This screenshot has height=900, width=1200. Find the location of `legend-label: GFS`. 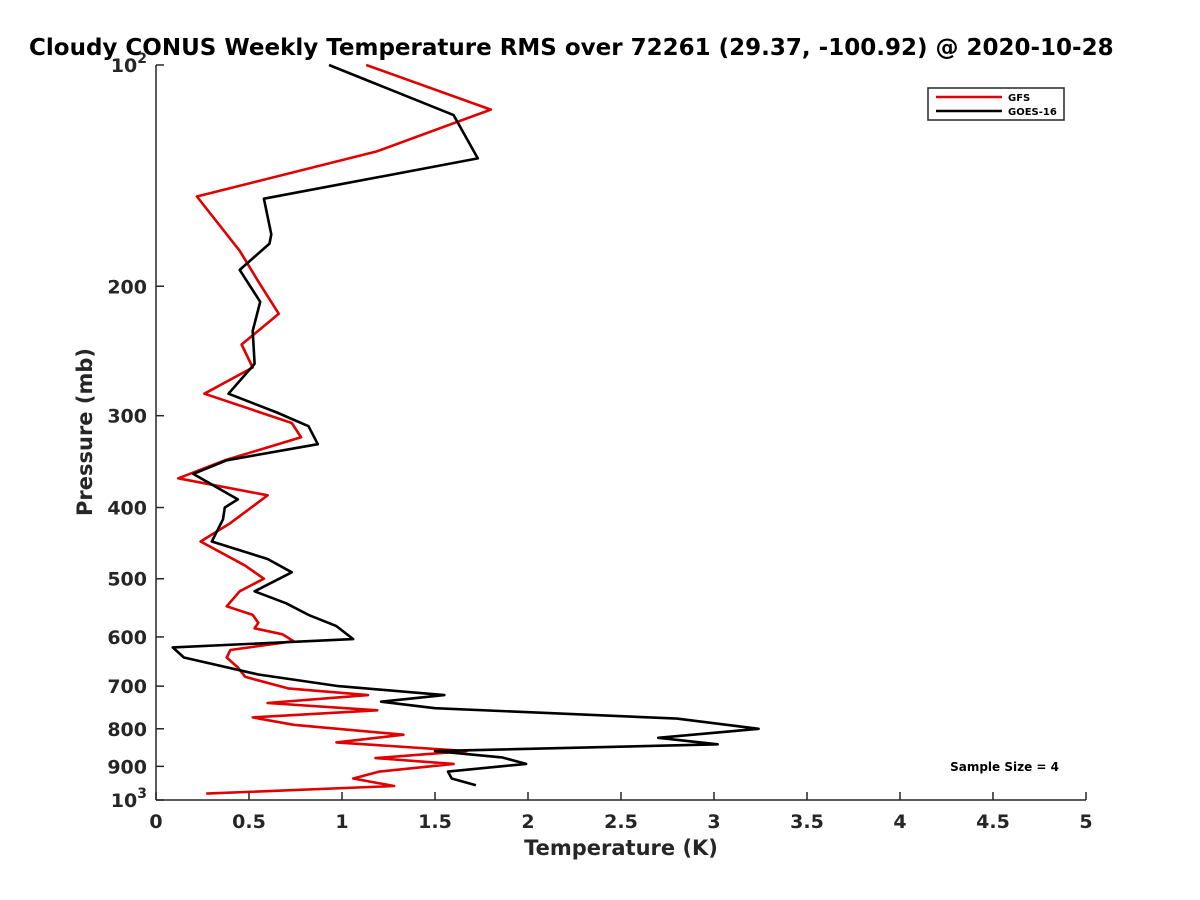

legend-label: GFS is located at coordinates (1019, 98).